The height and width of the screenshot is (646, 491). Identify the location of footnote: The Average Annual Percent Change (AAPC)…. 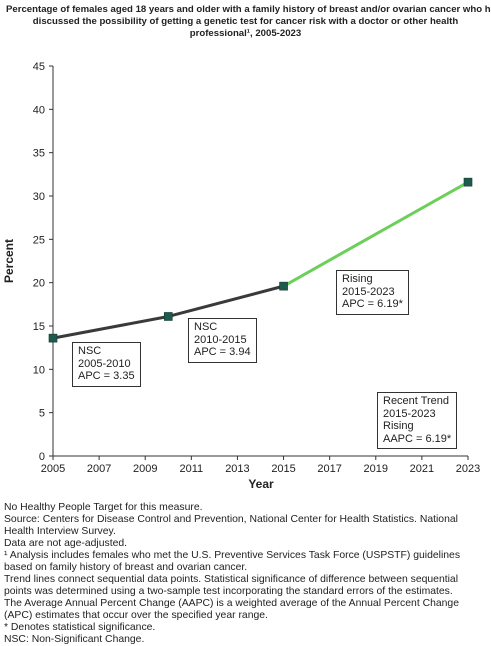
(231, 609).